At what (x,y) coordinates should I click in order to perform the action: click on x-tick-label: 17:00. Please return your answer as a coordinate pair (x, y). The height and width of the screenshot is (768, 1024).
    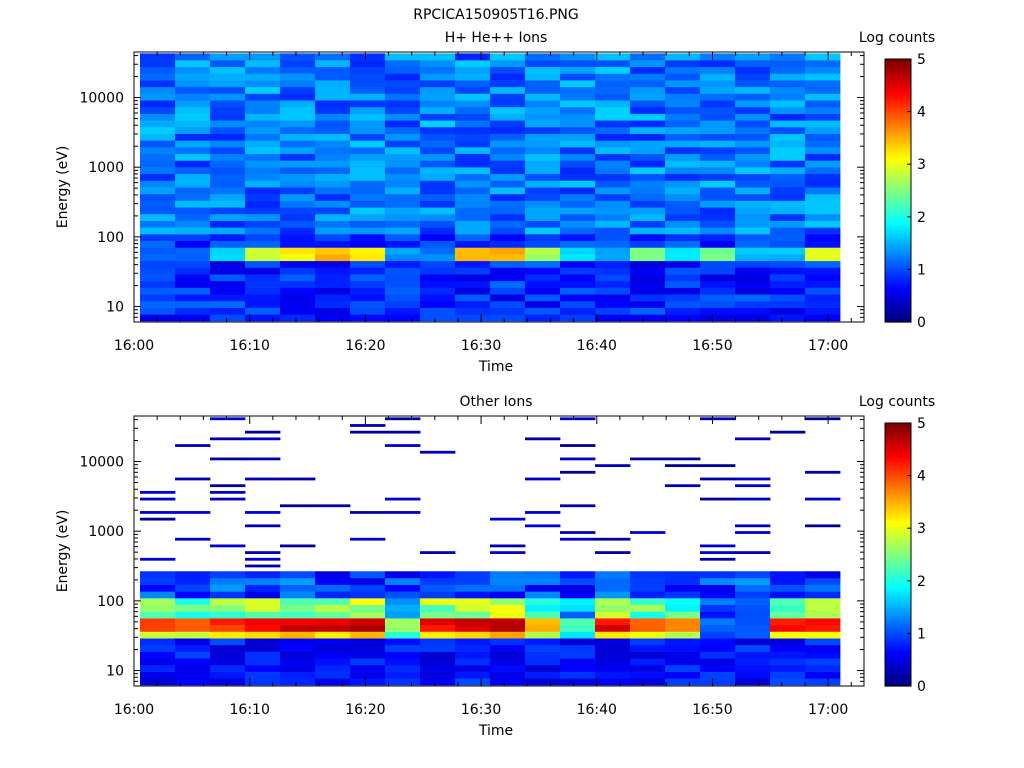
    Looking at the image, I should click on (828, 346).